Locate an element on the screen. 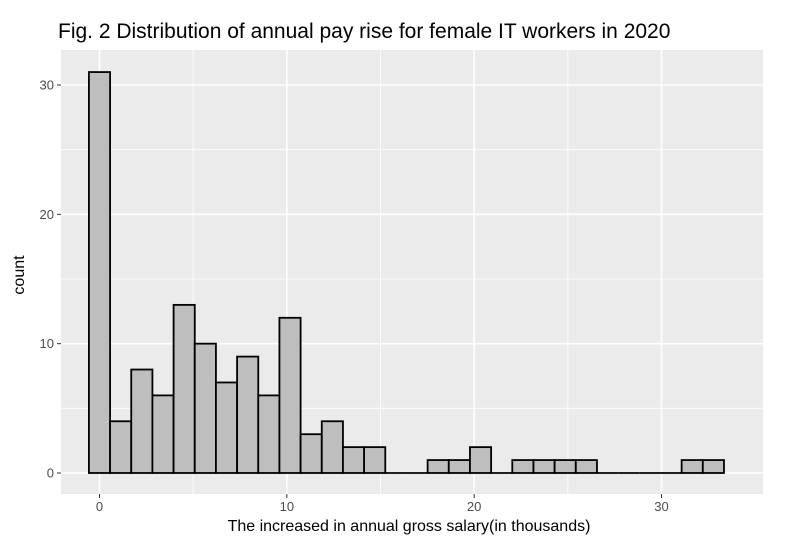 This screenshot has width=800, height=546. y-tick-label-2: 20 is located at coordinates (47, 214).